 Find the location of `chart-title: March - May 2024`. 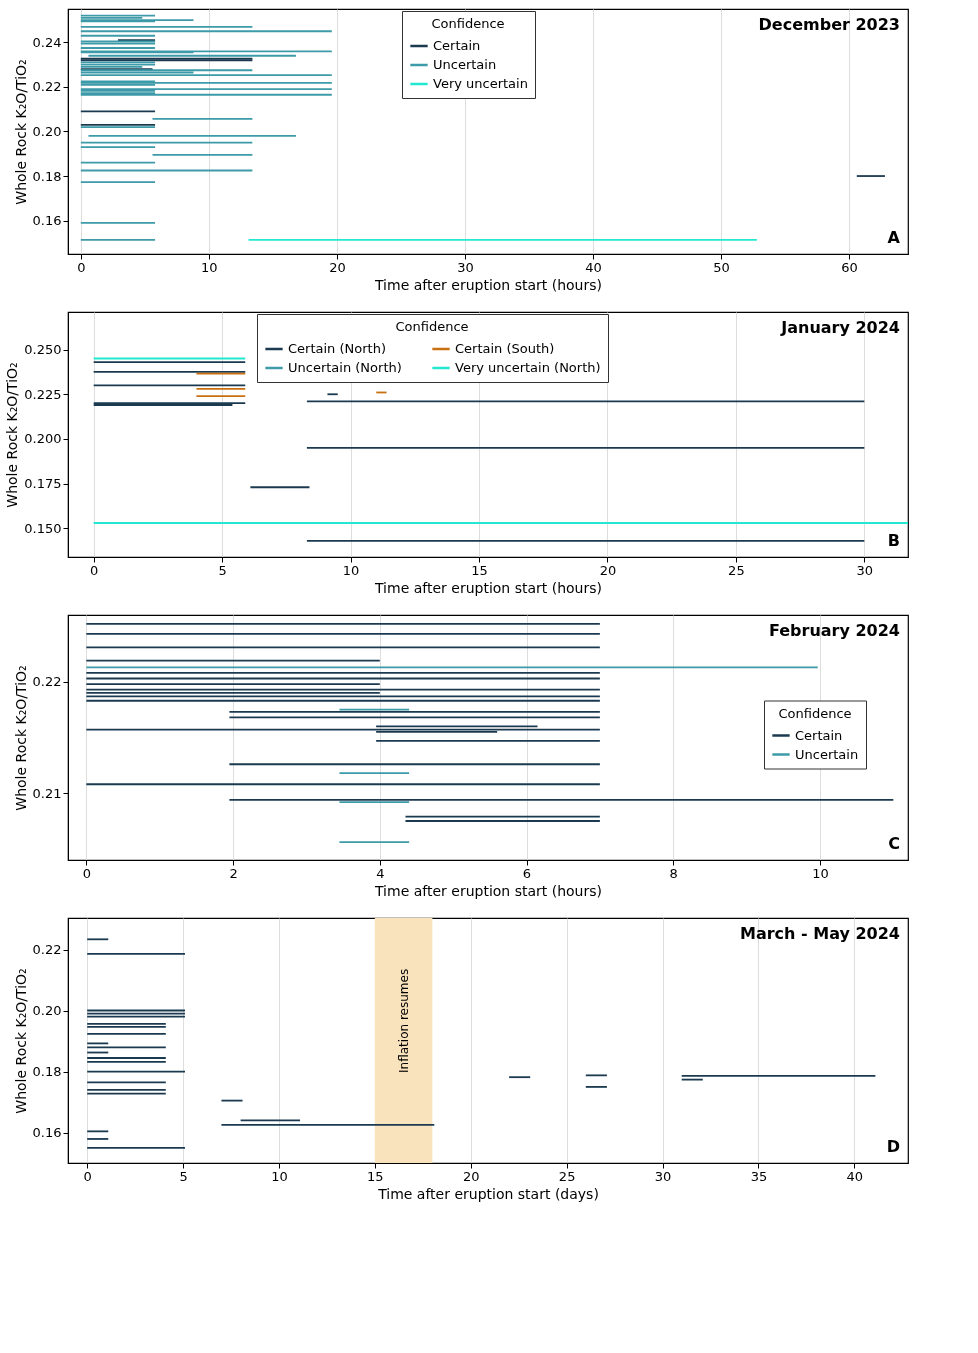

chart-title: March - May 2024 is located at coordinates (819, 933).